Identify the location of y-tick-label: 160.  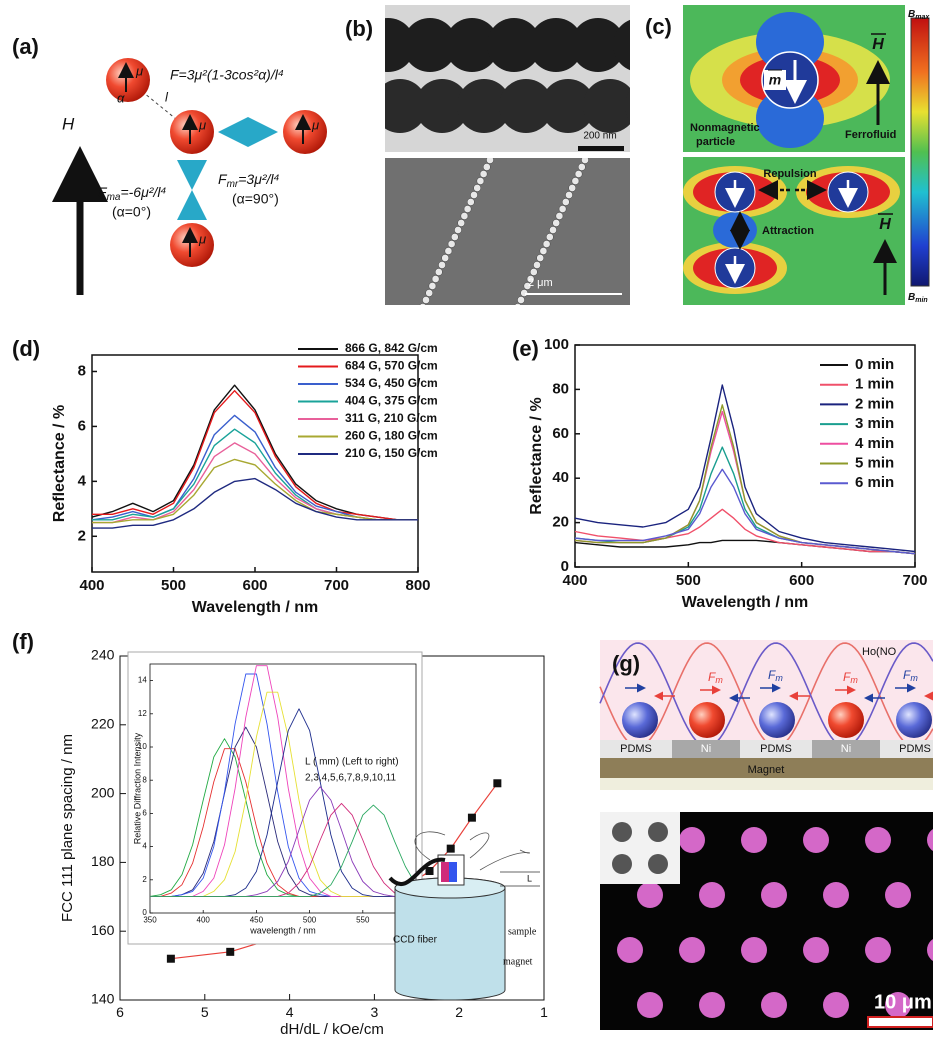
(103, 930).